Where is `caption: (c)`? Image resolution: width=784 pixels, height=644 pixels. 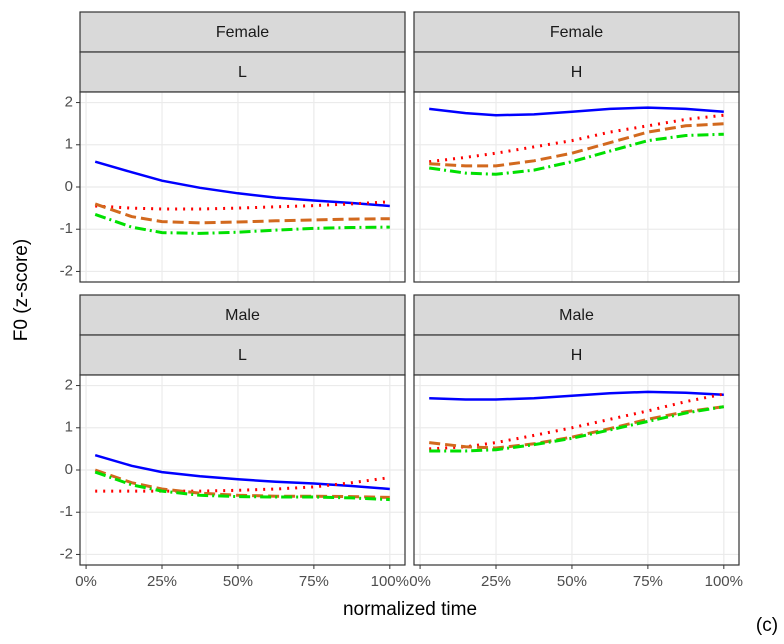
caption: (c) is located at coordinates (767, 625).